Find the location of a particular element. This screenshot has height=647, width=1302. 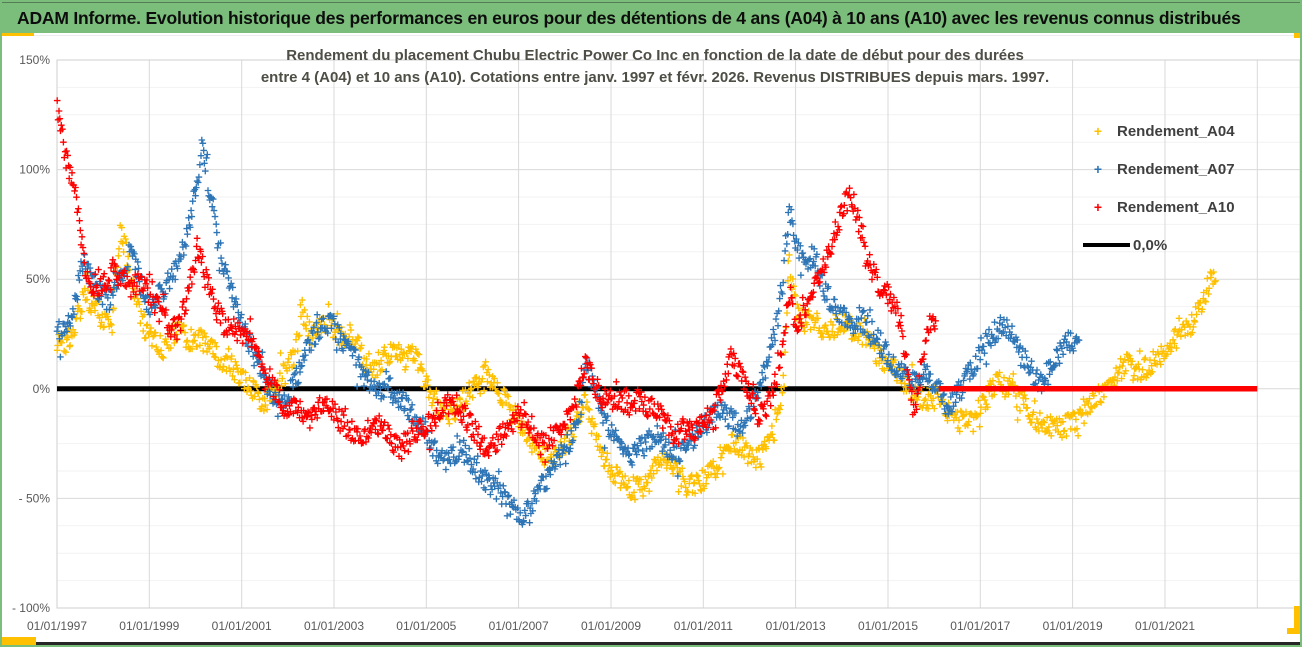

y-axis-label-50: 50% is located at coordinates (38, 279).